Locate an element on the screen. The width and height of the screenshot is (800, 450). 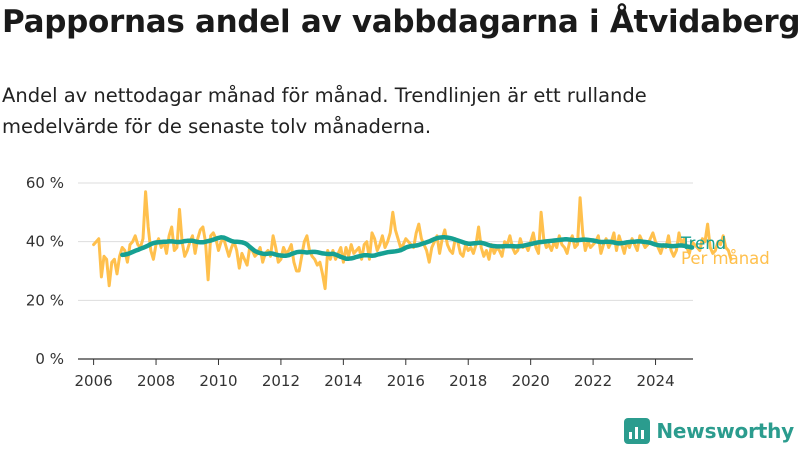
x-tick-label: 2014 is located at coordinates (343, 381).